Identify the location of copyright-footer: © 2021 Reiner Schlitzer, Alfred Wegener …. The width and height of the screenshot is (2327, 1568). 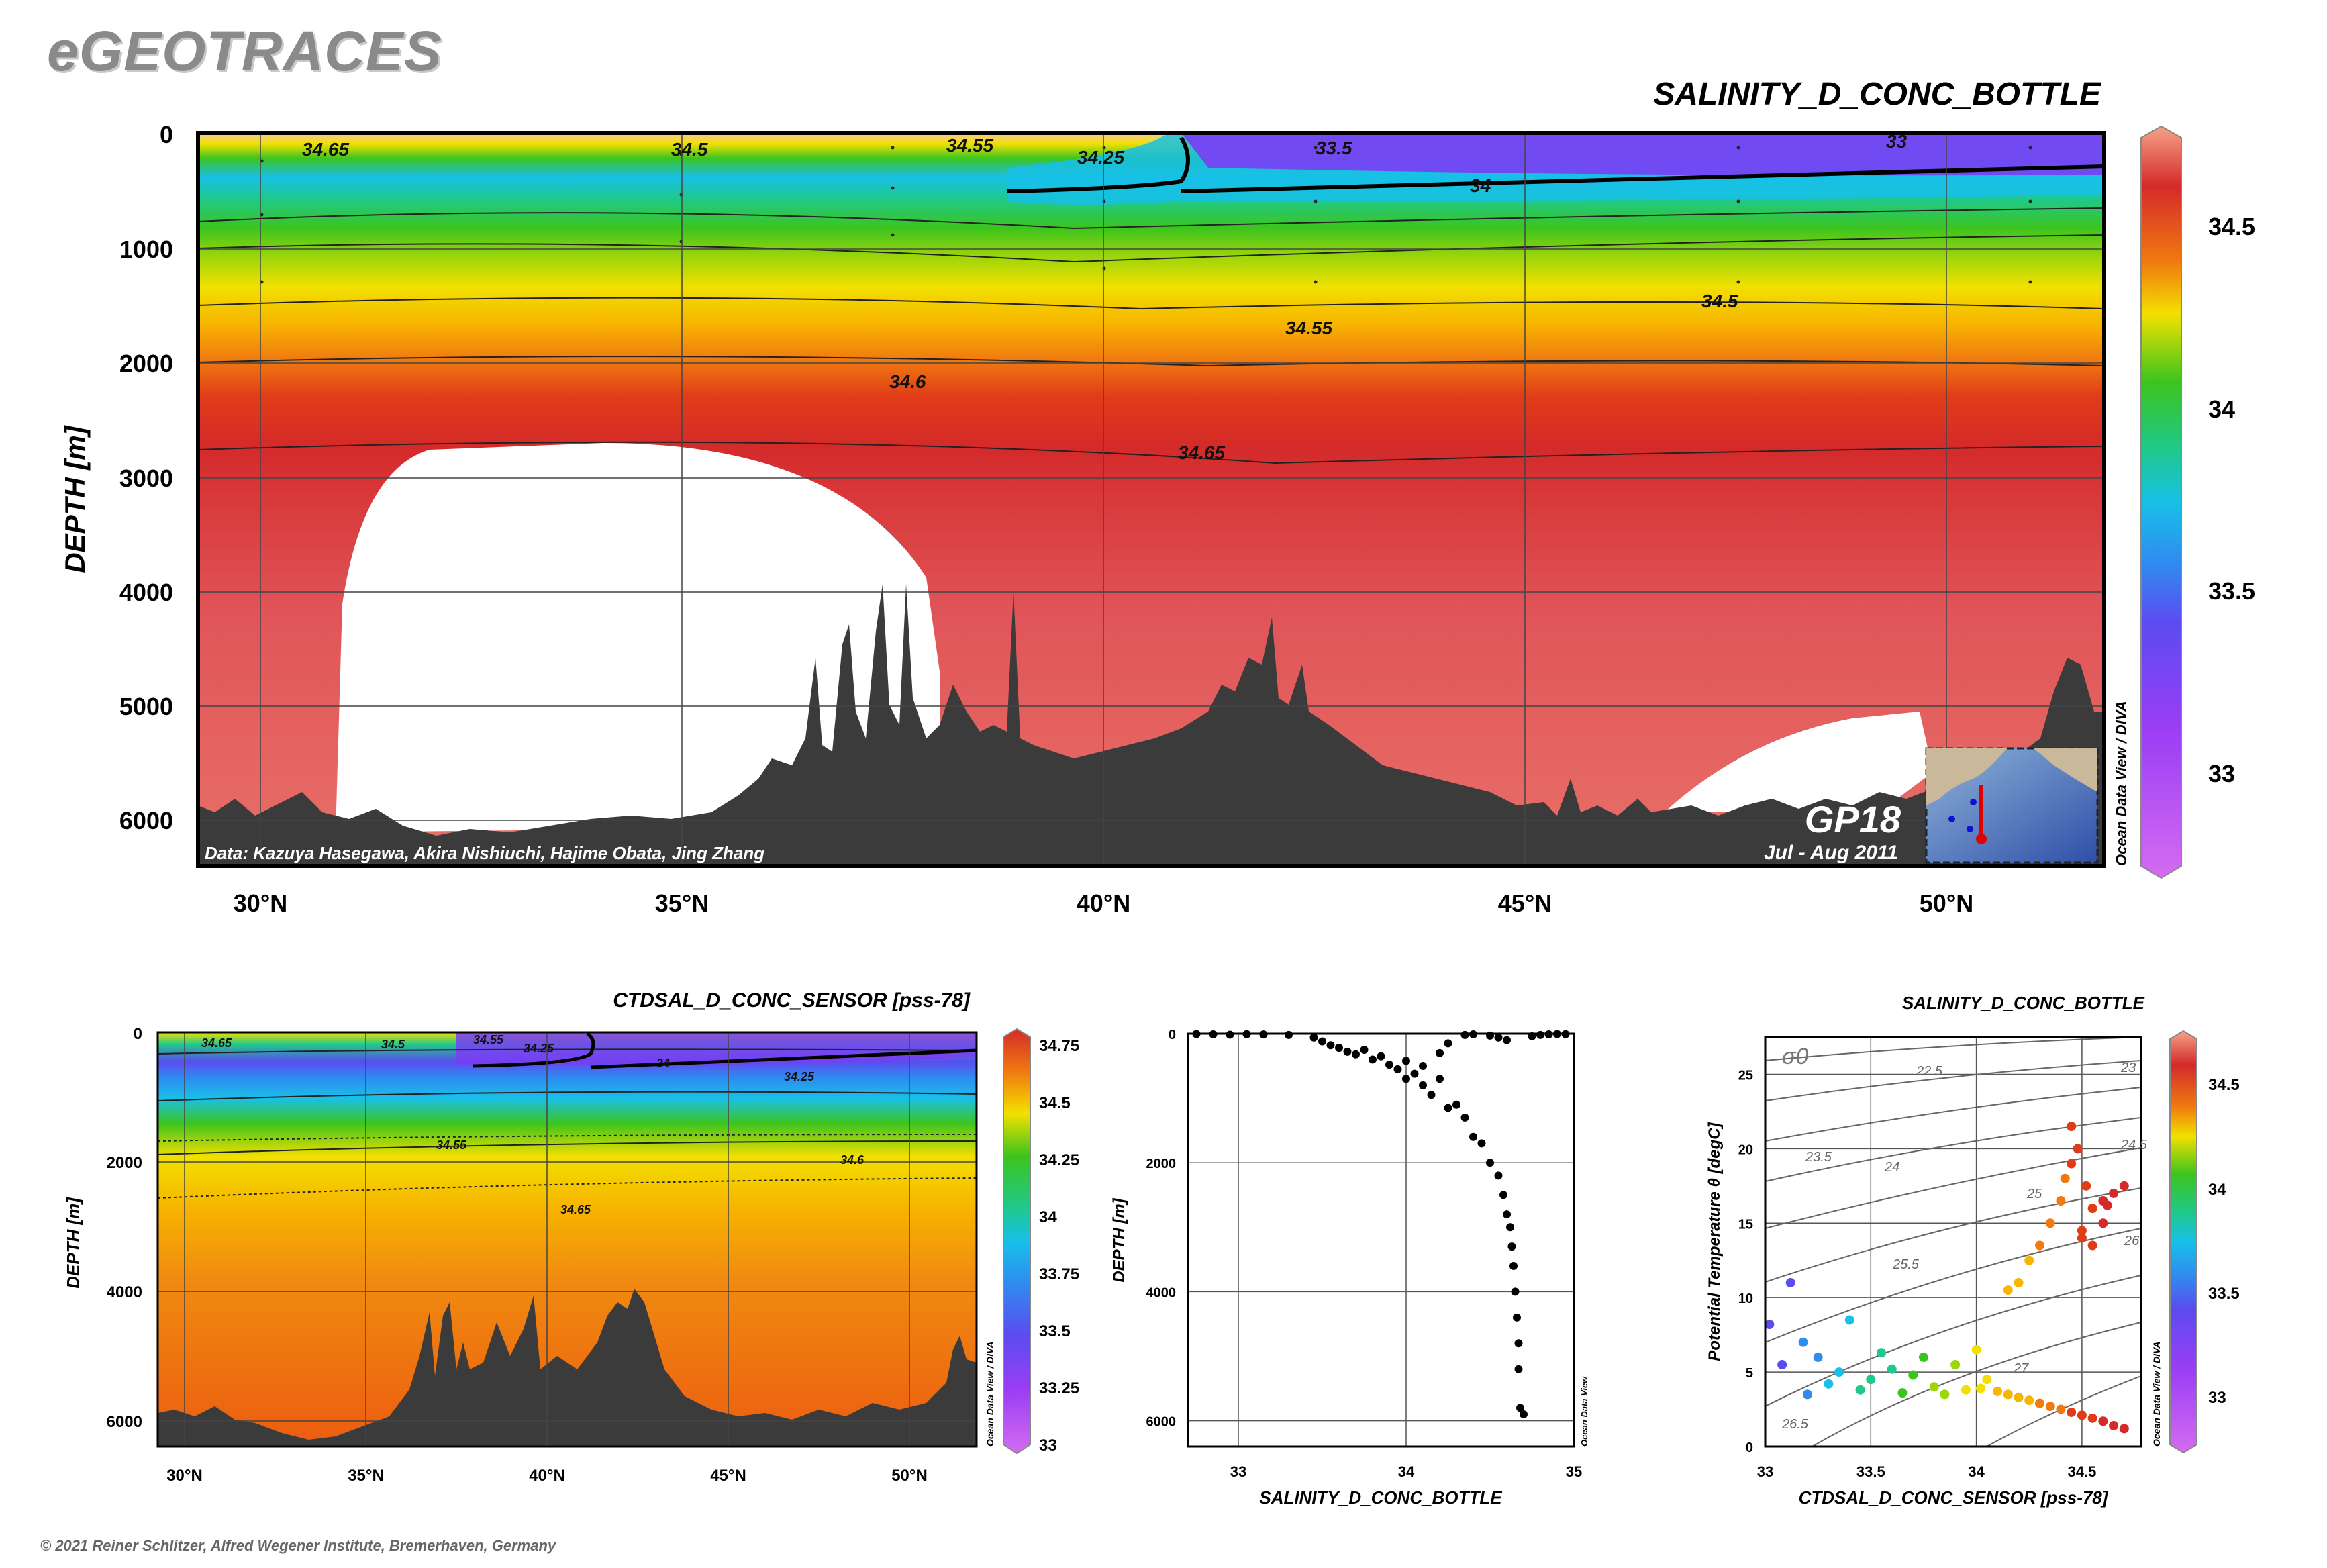
(298, 1546).